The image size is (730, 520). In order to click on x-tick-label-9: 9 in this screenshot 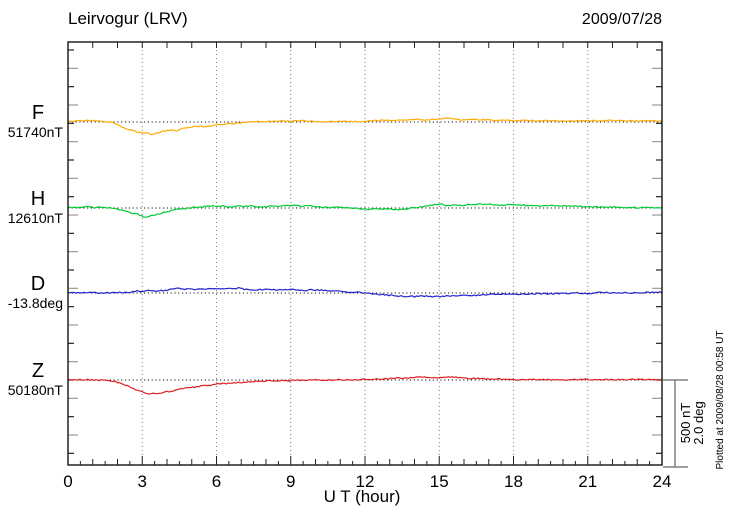, I will do `click(290, 481)`.